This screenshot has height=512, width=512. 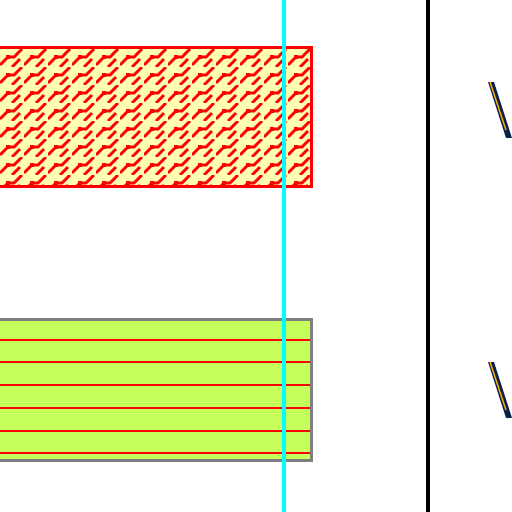 What do you see at coordinates (428, 256) in the screenshot?
I see `panel-divider` at bounding box center [428, 256].